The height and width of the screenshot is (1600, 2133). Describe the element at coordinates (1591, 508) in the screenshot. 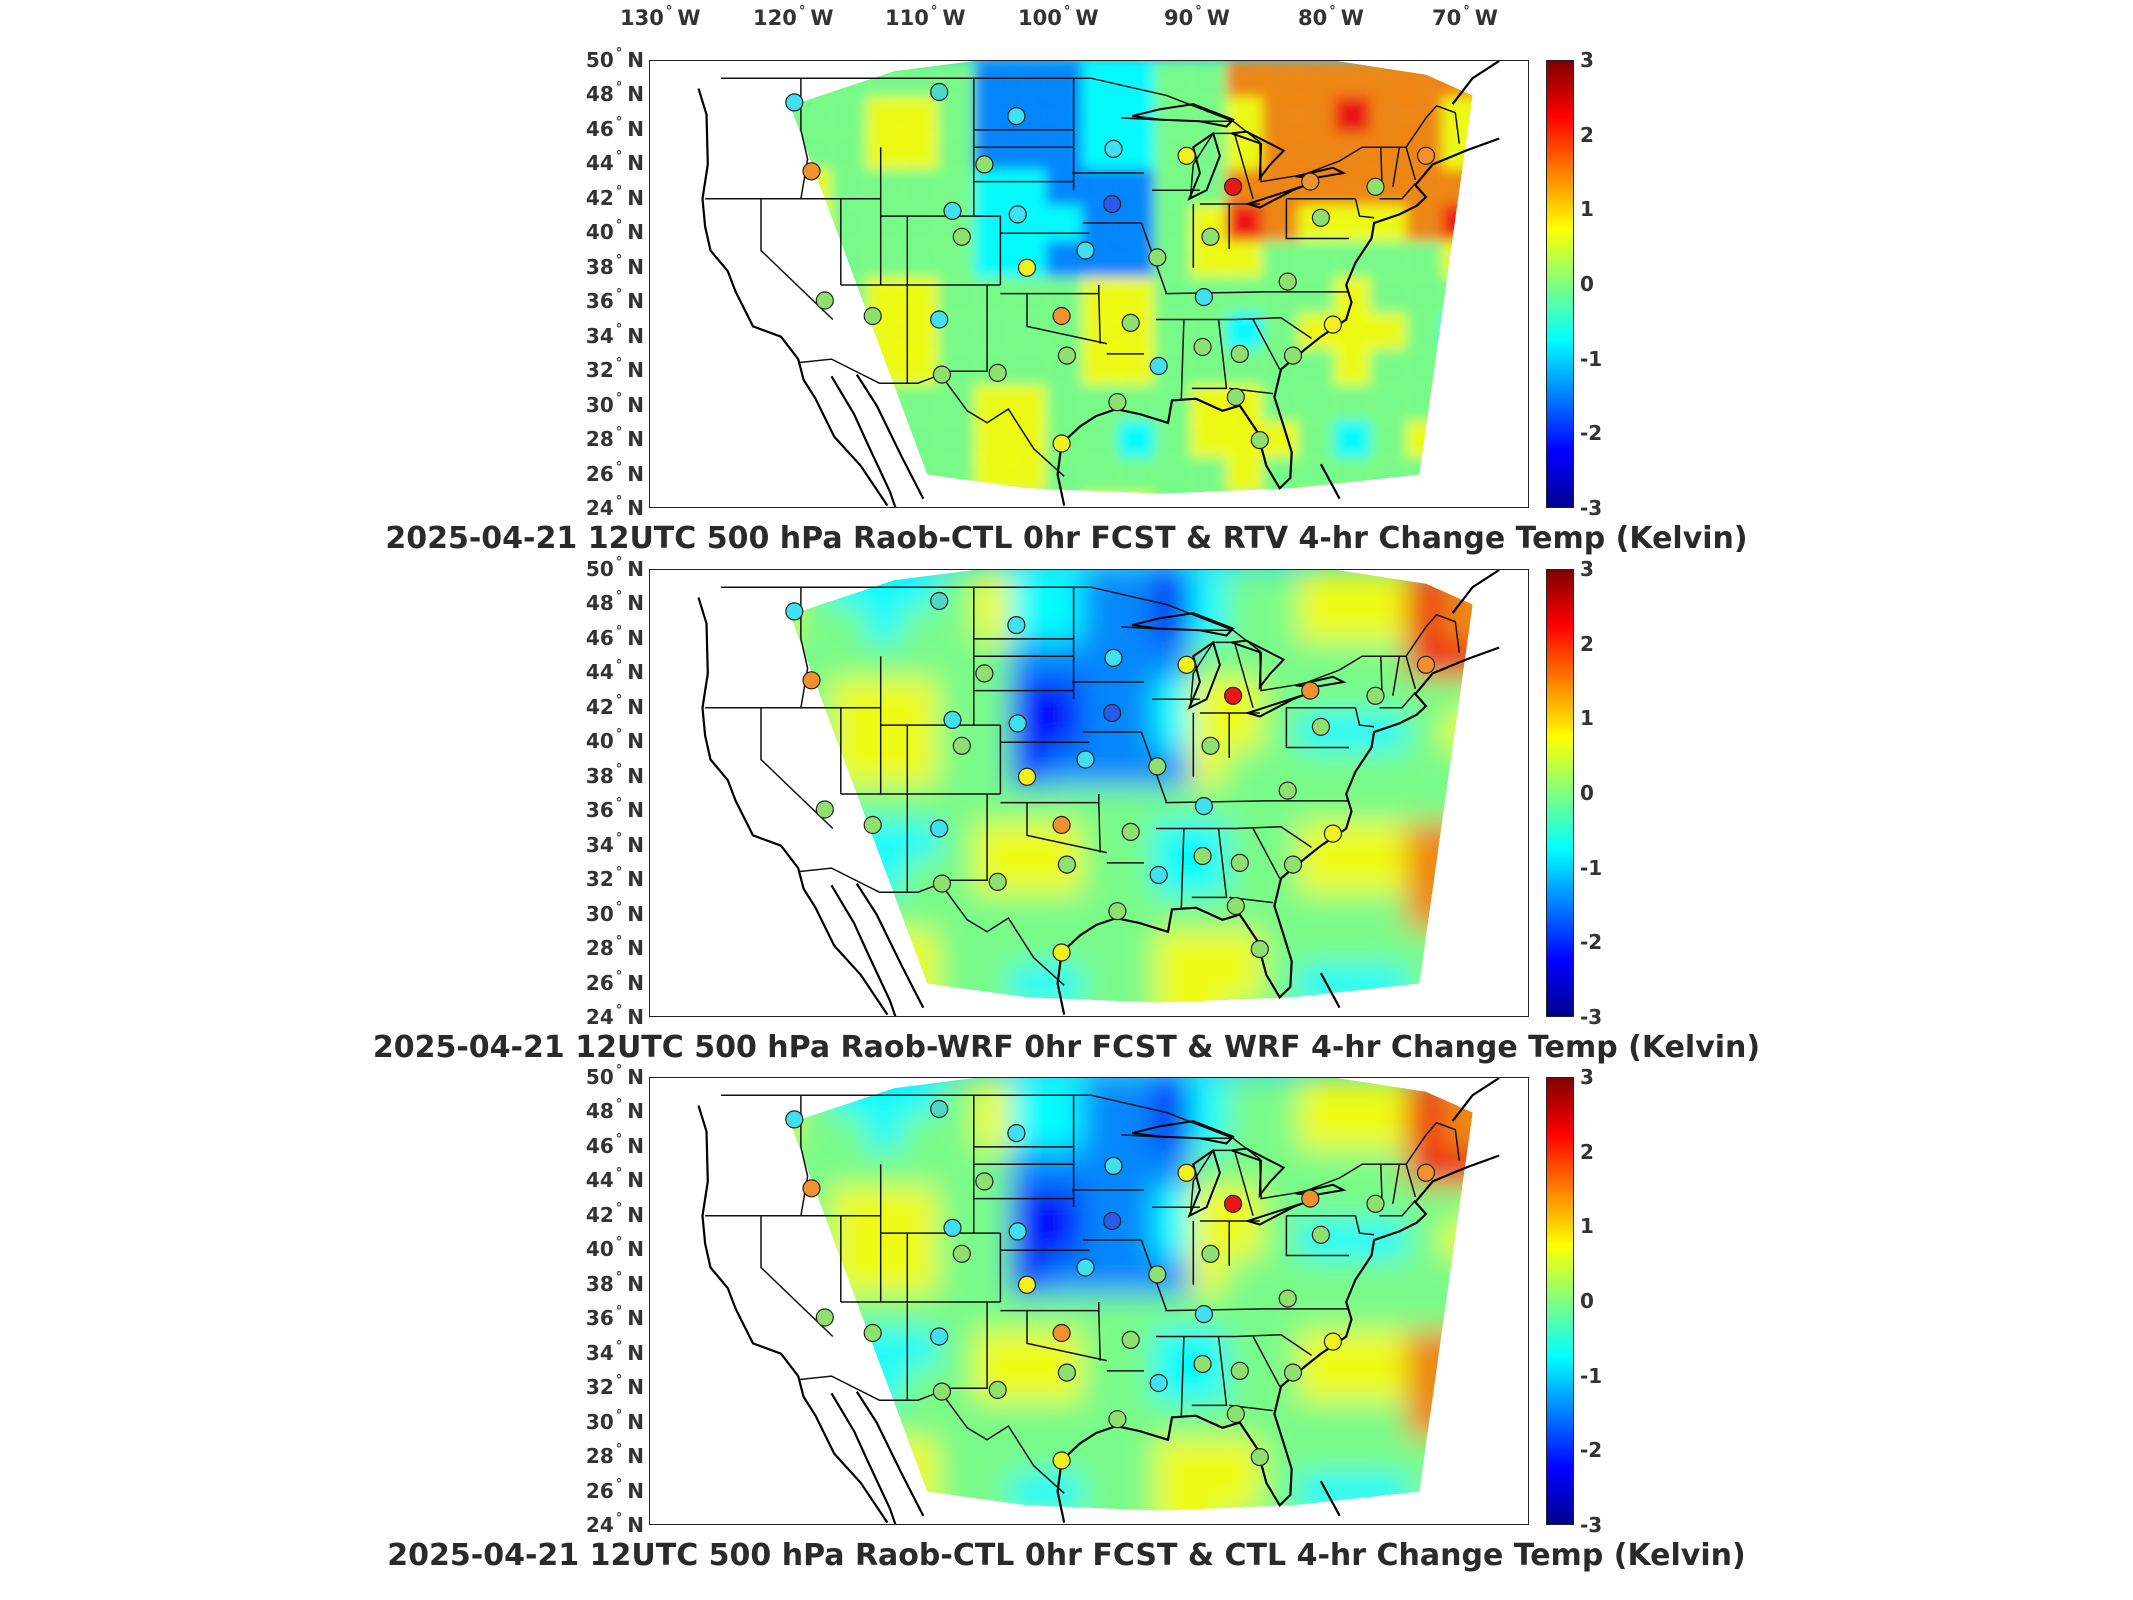

I see `colorbar-tick-label: -3` at that location.